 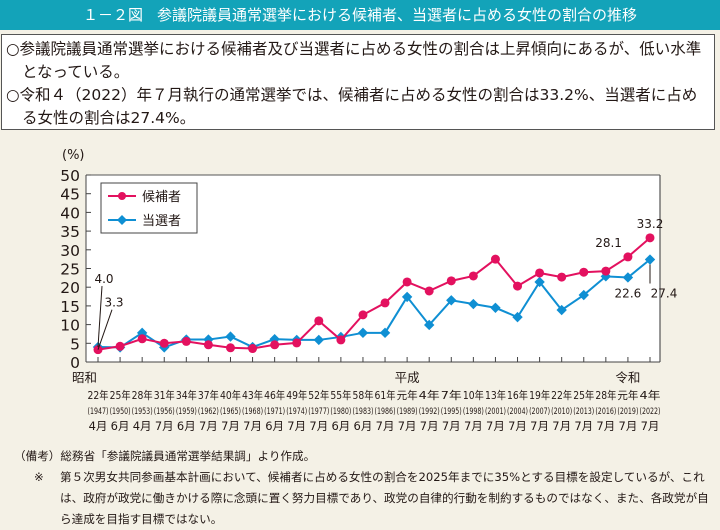 What do you see at coordinates (113, 303) in the screenshot?
I see `data-label: 3.3` at bounding box center [113, 303].